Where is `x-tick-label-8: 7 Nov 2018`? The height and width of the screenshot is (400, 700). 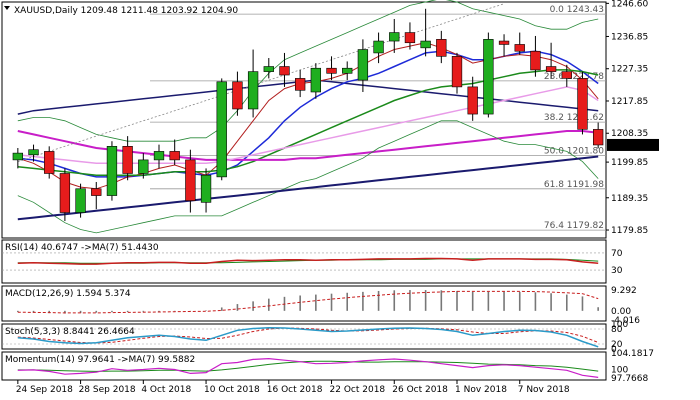 x-tick-label-8: 7 Nov 2018 is located at coordinates (544, 390).